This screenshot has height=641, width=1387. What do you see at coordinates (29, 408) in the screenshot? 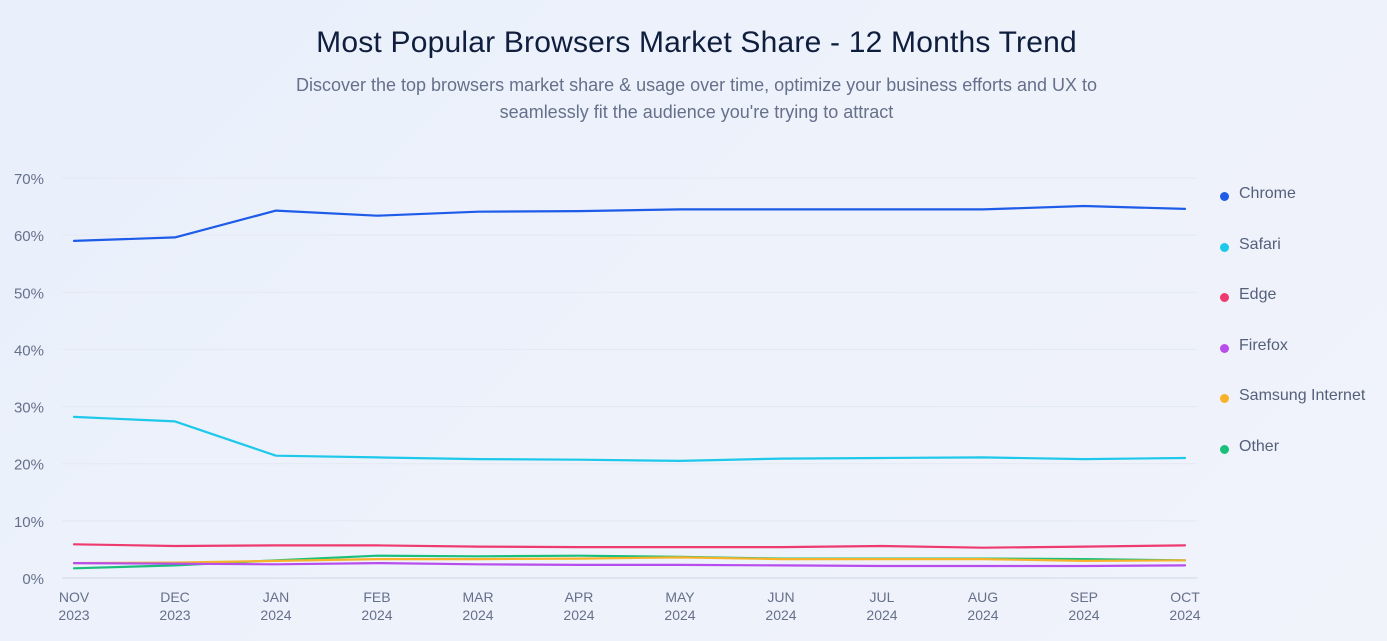
I see `y-tick-label: 30%` at bounding box center [29, 408].